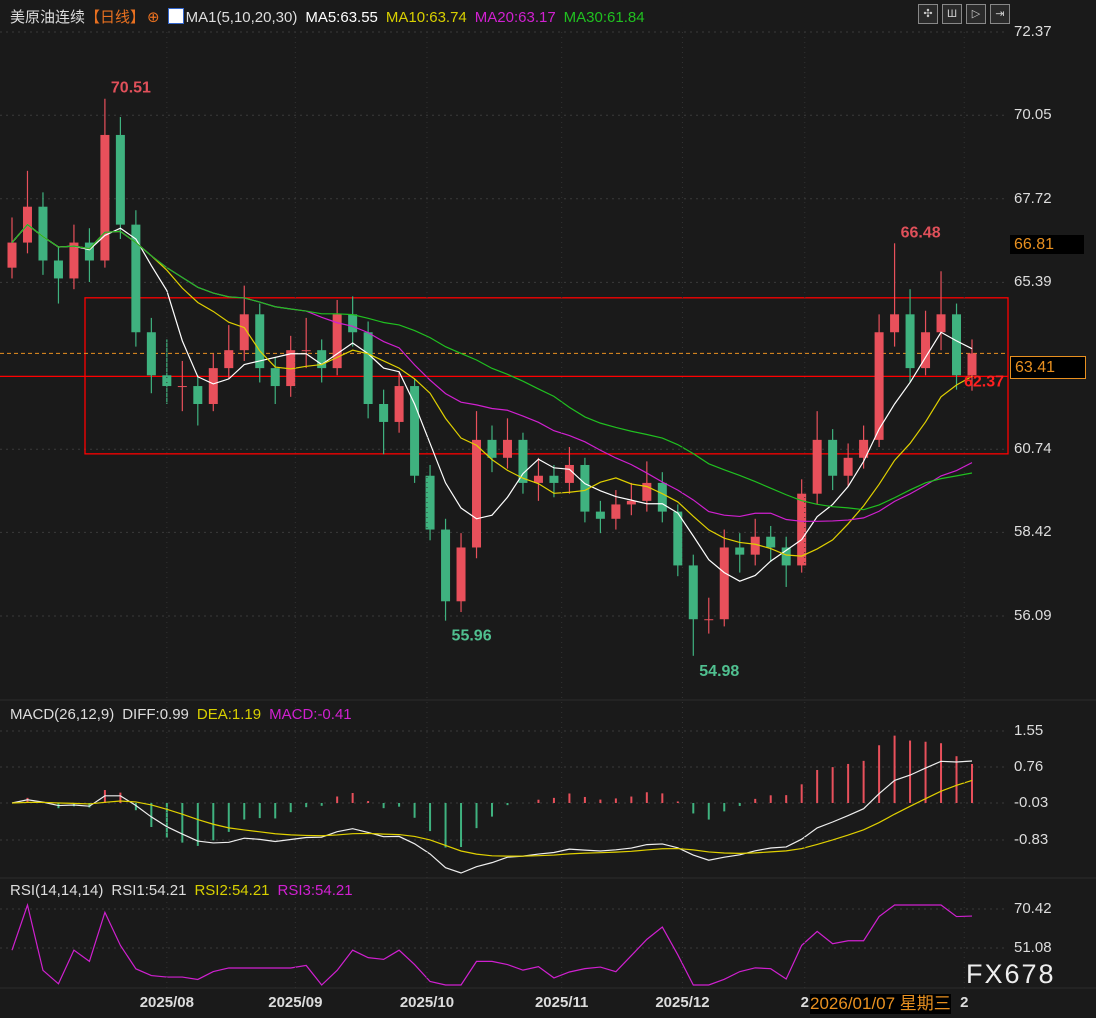  Describe the element at coordinates (804, 1002) in the screenshot. I see `date-tick-label: 2` at that location.